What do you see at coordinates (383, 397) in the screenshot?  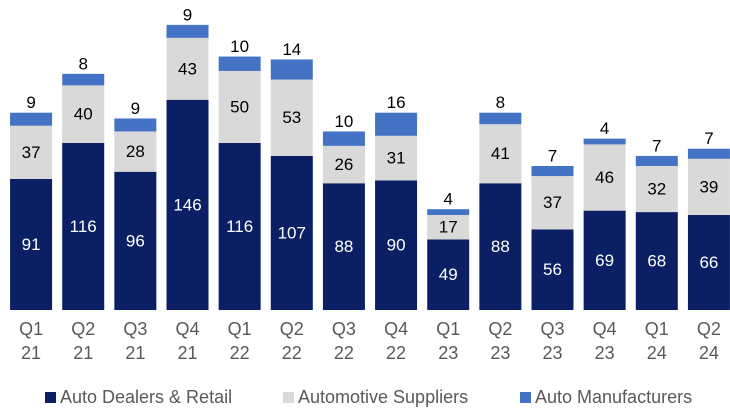 I see `legend-label: Automotive Suppliers` at bounding box center [383, 397].